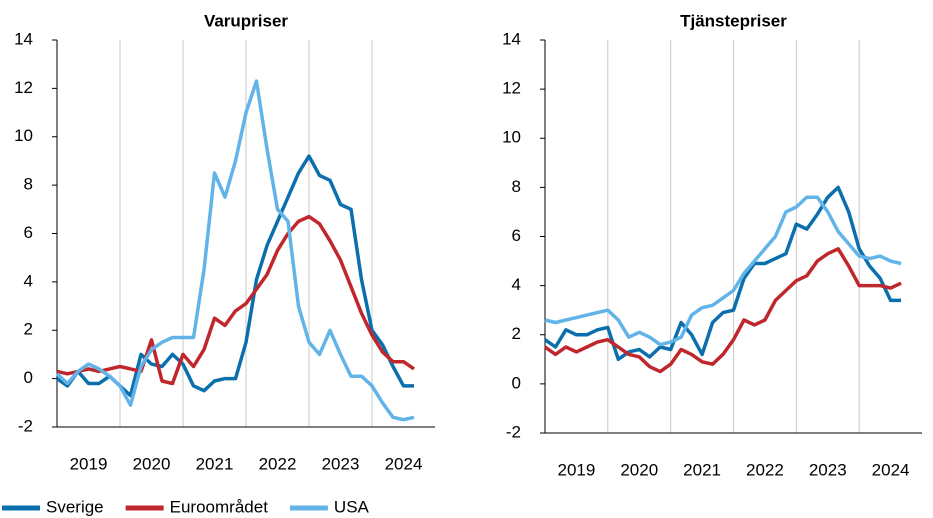 The width and height of the screenshot is (933, 518). What do you see at coordinates (219, 506) in the screenshot?
I see `legend-label: Euroområdet` at bounding box center [219, 506].